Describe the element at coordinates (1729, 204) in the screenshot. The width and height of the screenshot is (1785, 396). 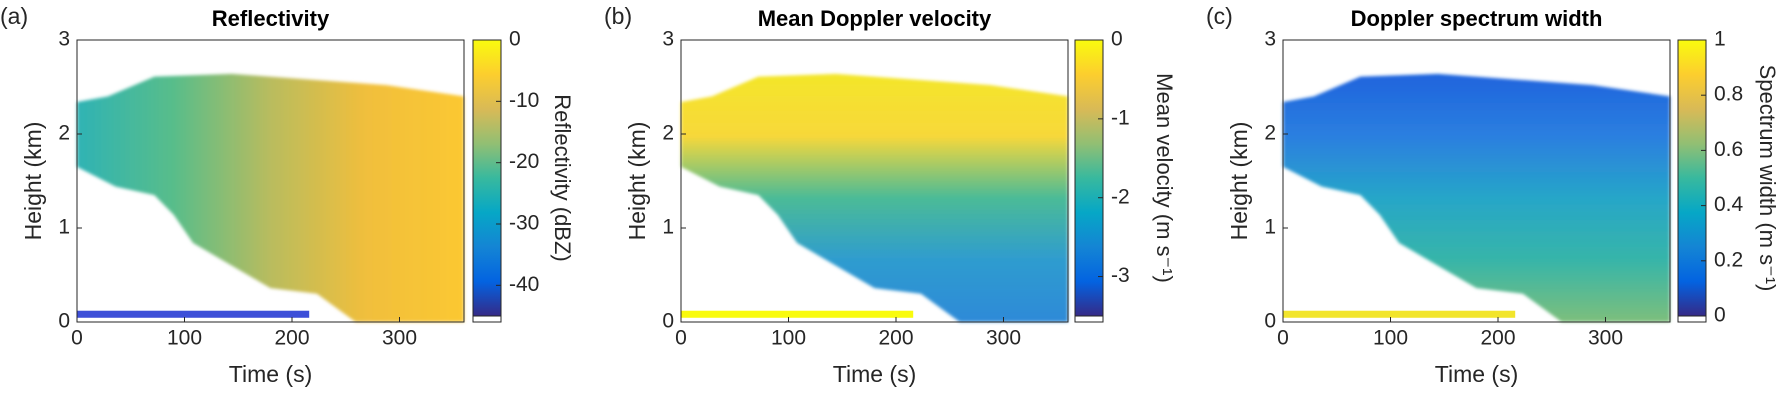
I see `colorbar-tick-label: 0.4` at that location.